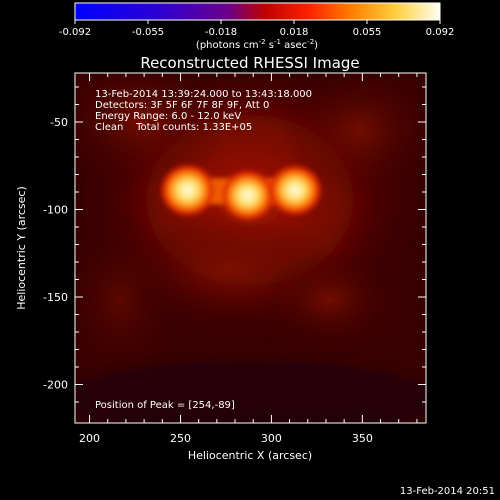  What do you see at coordinates (89, 438) in the screenshot?
I see `x-tick-label: 200` at bounding box center [89, 438].